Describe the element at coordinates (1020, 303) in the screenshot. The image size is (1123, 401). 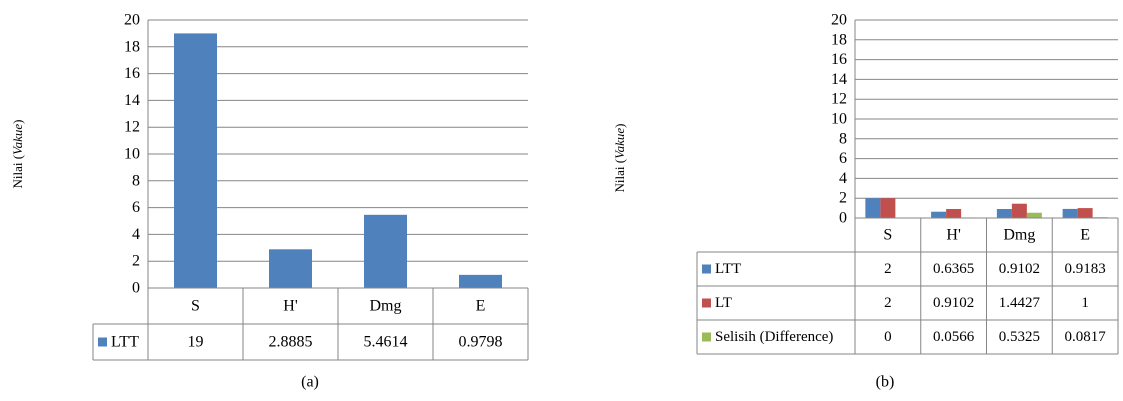
I see `data-label: 1.4427` at that location.